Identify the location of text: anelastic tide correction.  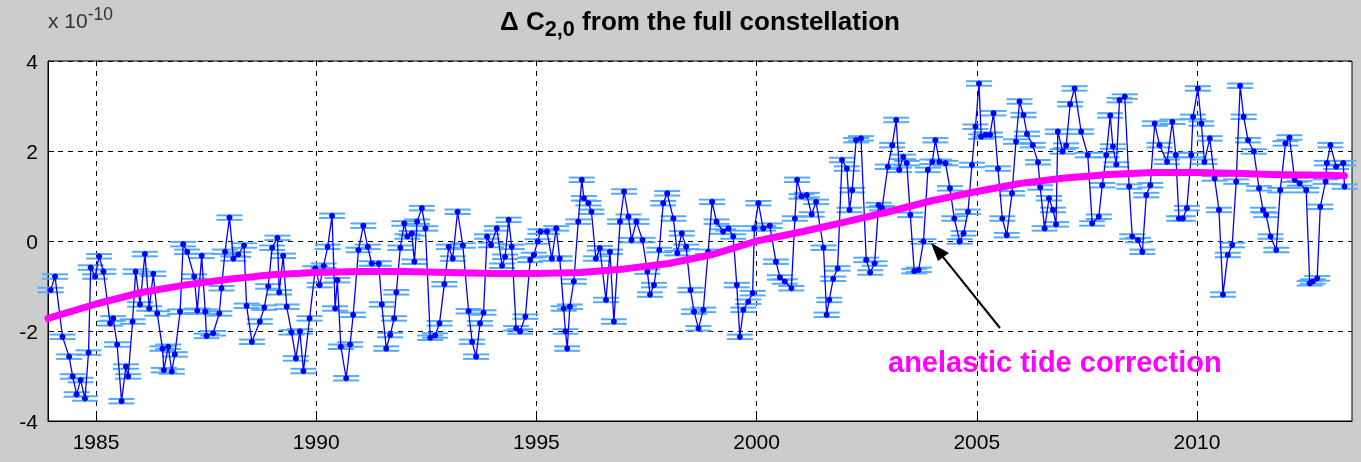
(1055, 362).